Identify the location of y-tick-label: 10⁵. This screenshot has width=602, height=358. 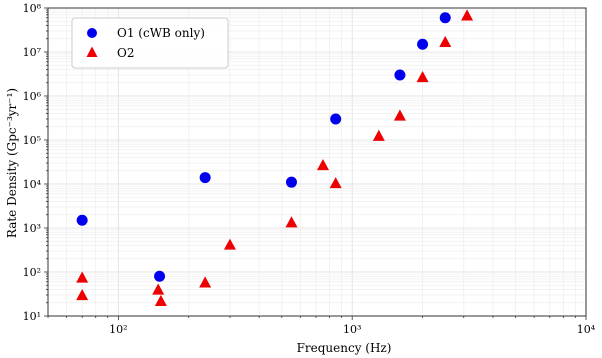
(32, 140).